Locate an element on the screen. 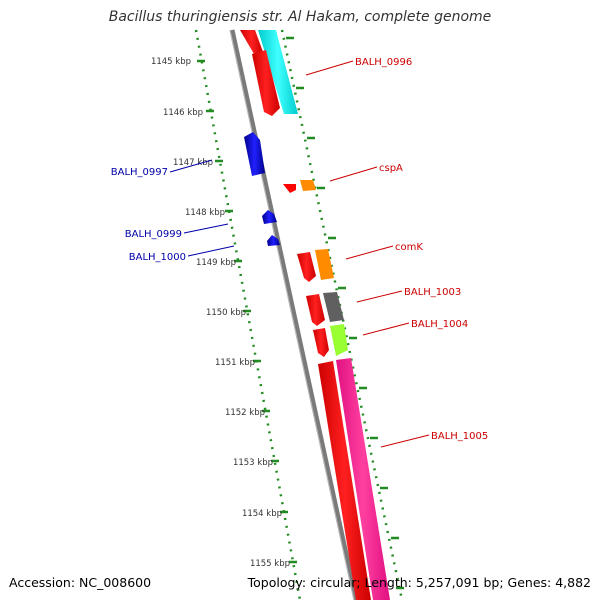 The width and height of the screenshot is (600, 600). tick-label: 1152 kbp is located at coordinates (245, 413).